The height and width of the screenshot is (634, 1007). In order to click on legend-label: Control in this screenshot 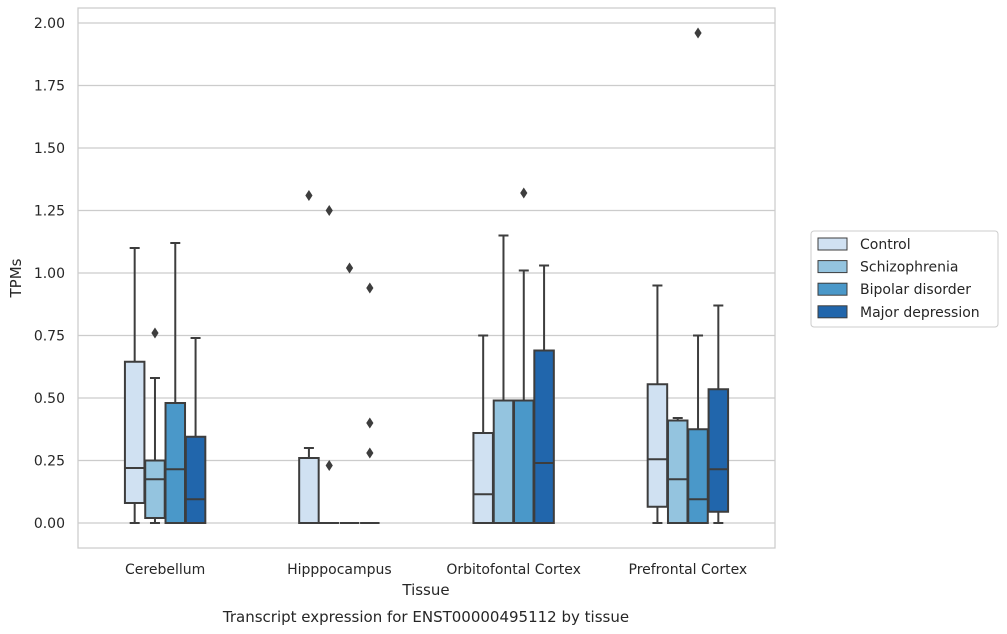, I will do `click(885, 245)`.